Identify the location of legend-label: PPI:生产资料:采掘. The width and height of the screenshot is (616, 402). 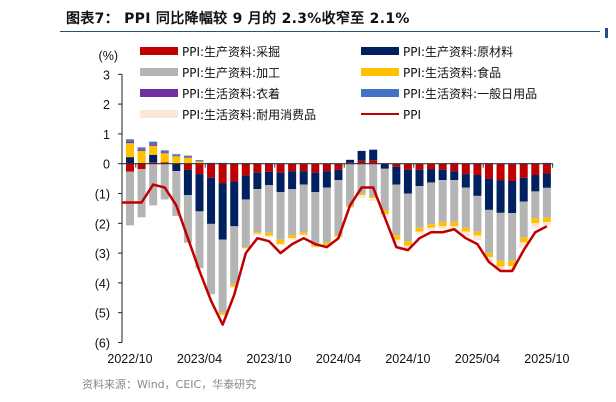
(231, 51).